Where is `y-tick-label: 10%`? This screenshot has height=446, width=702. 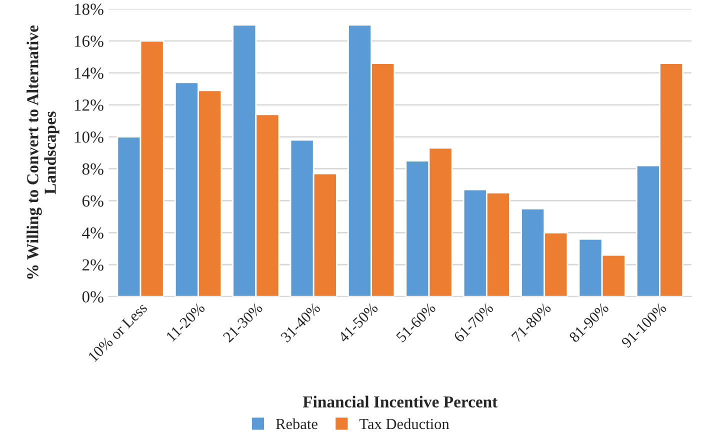
y-tick-label: 10% is located at coordinates (89, 137).